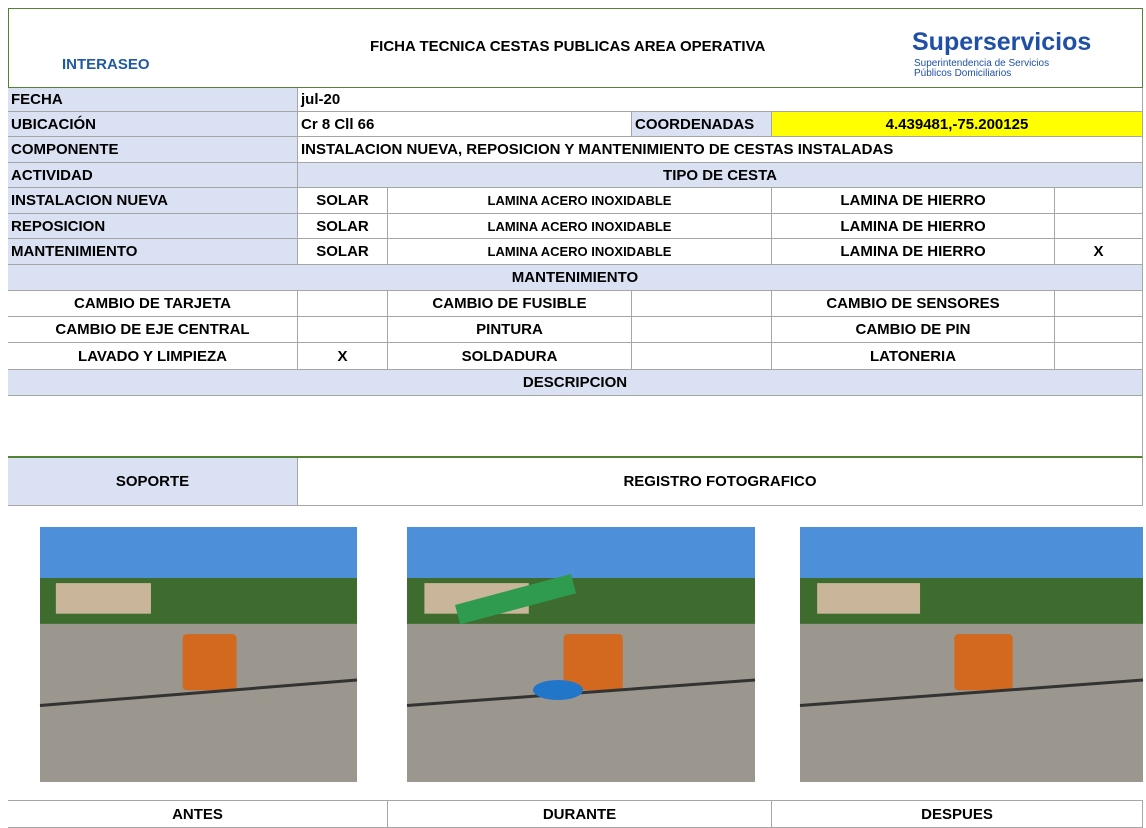  Describe the element at coordinates (720, 100) in the screenshot. I see `cell: jul-20` at that location.